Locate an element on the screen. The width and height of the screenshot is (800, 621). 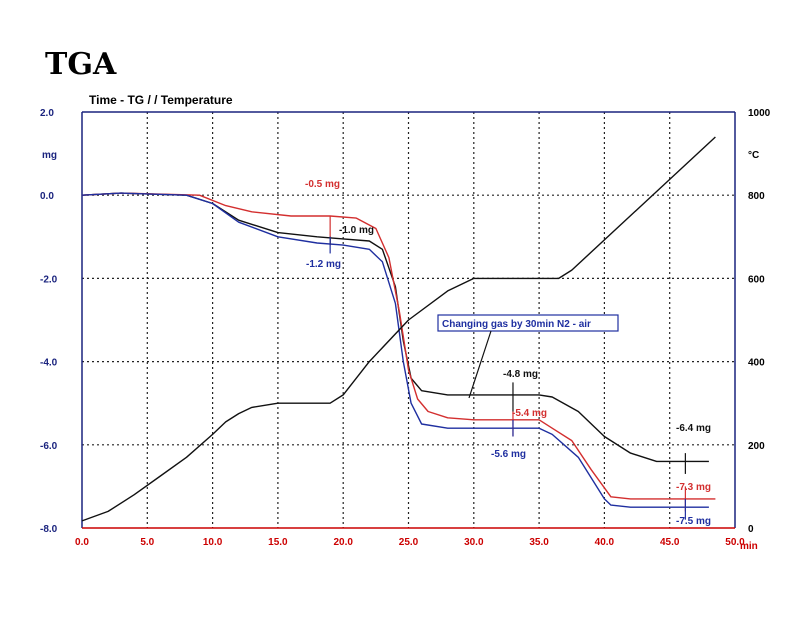
annotation-label: -1.2 mg is located at coordinates (323, 264).